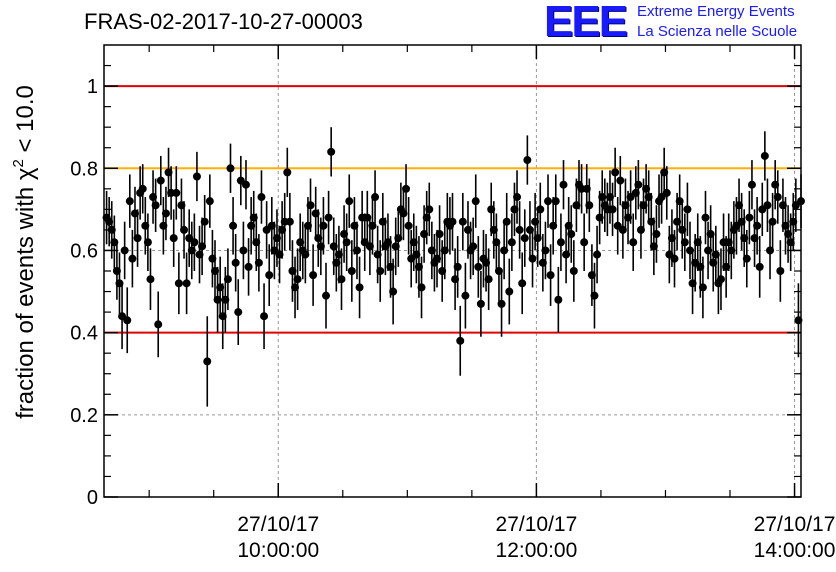 Image resolution: width=836 pixels, height=572 pixels. I want to click on y-tick-label: 0.2, so click(84, 416).